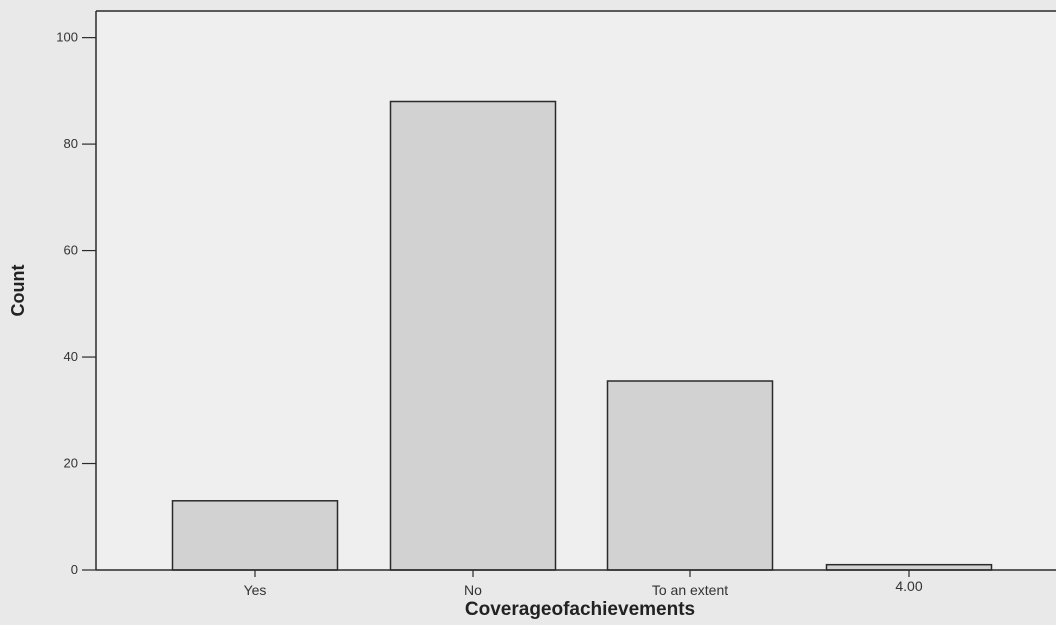  I want to click on x-ticks-group: Yes No To an extent 4.00, so click(583, 584).